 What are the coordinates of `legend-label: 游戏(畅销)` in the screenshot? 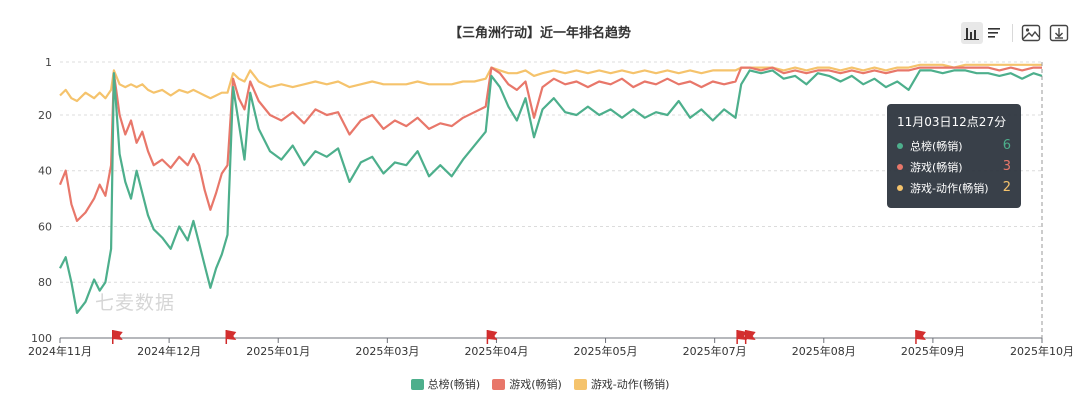 It's located at (535, 384).